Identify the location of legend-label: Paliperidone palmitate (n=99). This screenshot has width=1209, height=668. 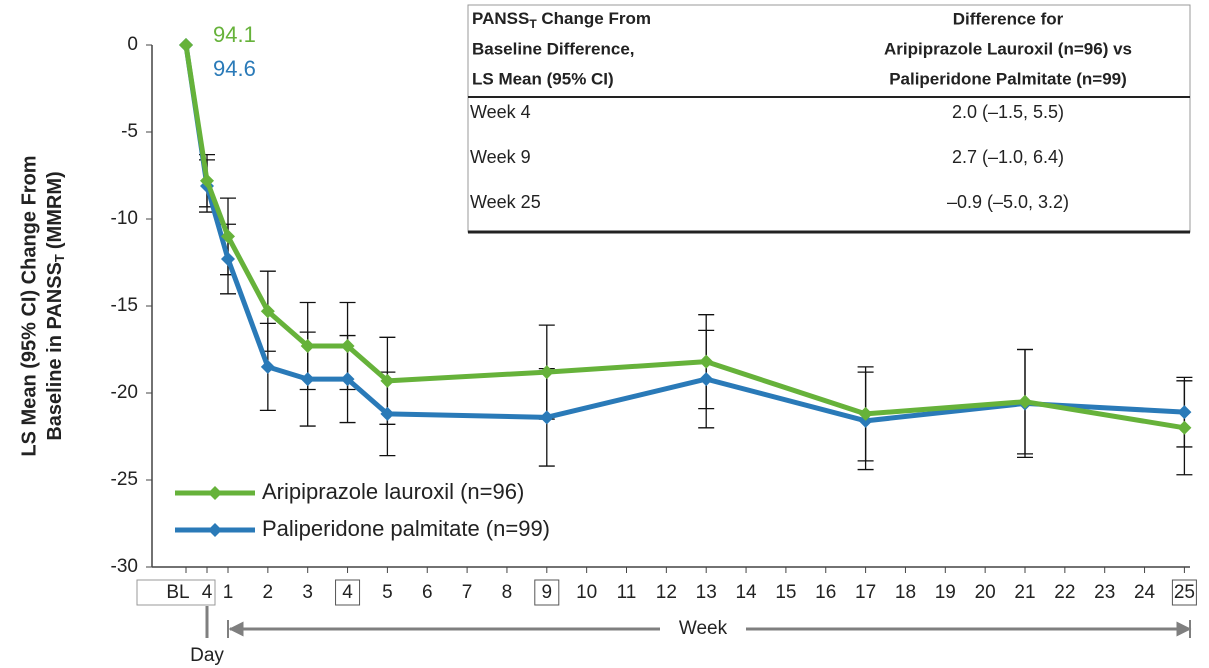
(406, 528).